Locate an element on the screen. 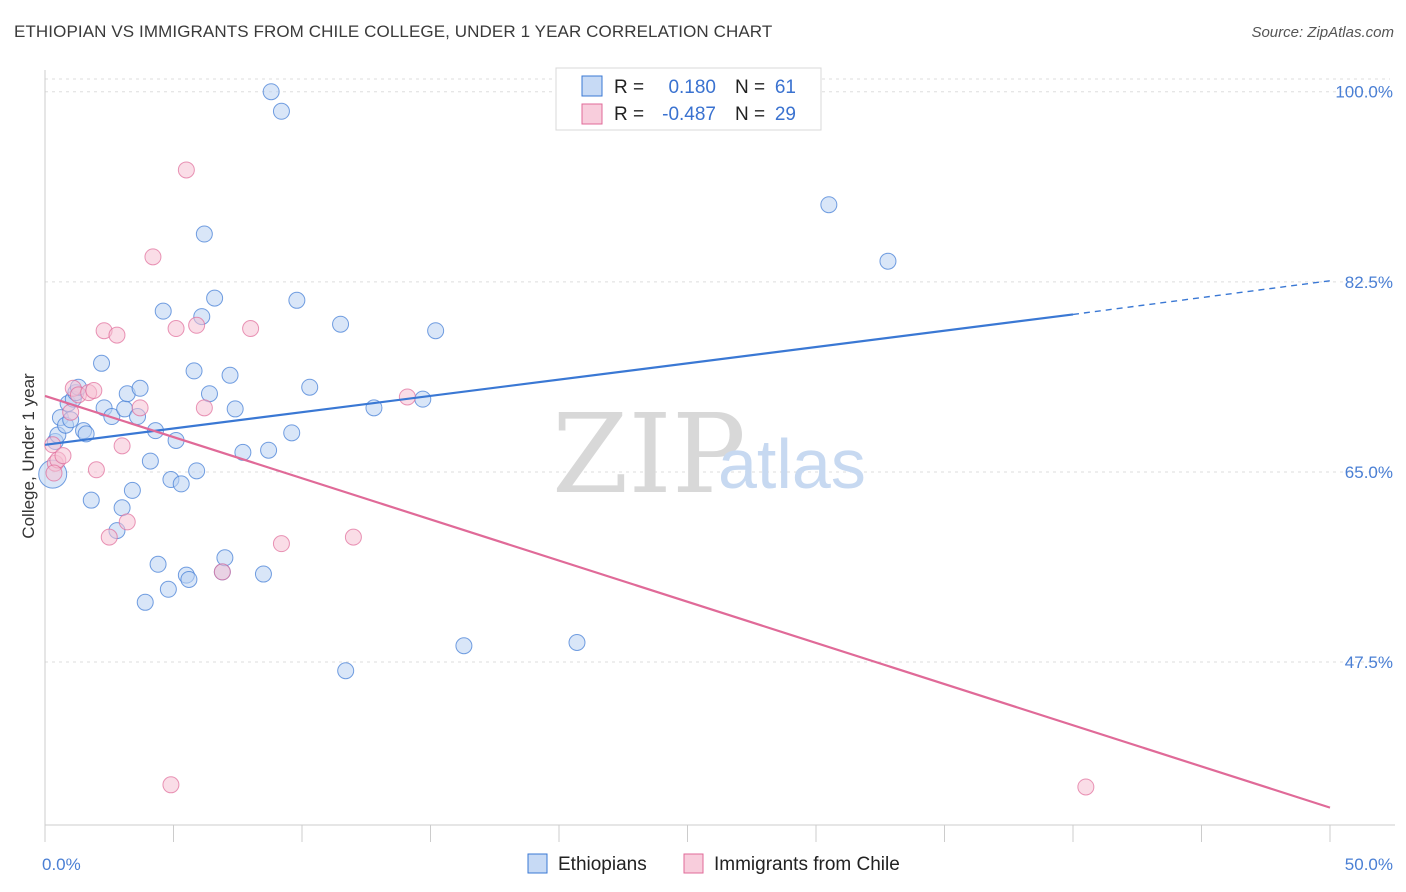 The height and width of the screenshot is (892, 1406). watermark-atlas: atlas is located at coordinates (792, 464).